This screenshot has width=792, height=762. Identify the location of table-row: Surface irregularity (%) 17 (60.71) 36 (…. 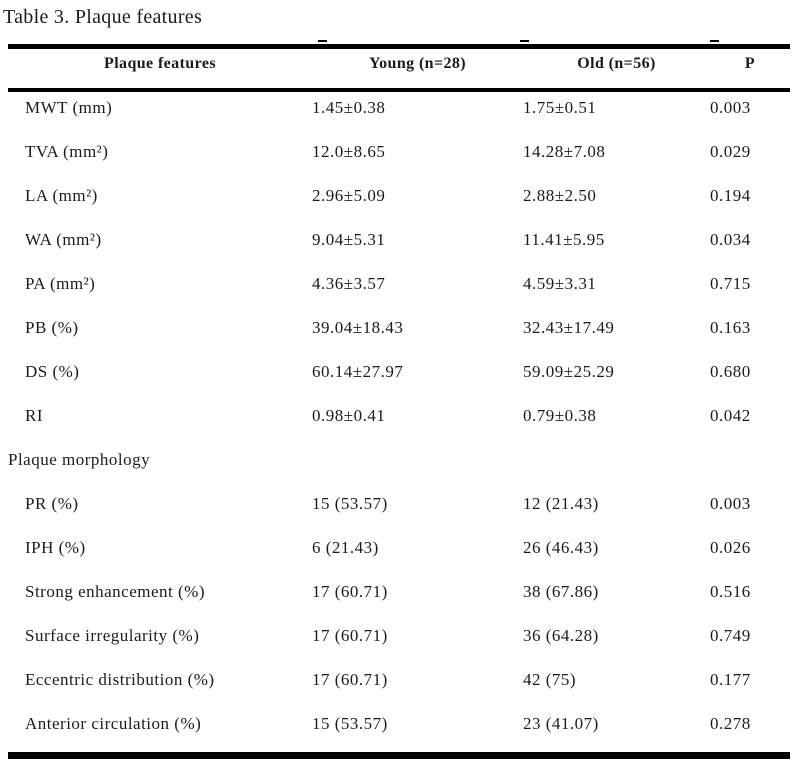
(399, 642).